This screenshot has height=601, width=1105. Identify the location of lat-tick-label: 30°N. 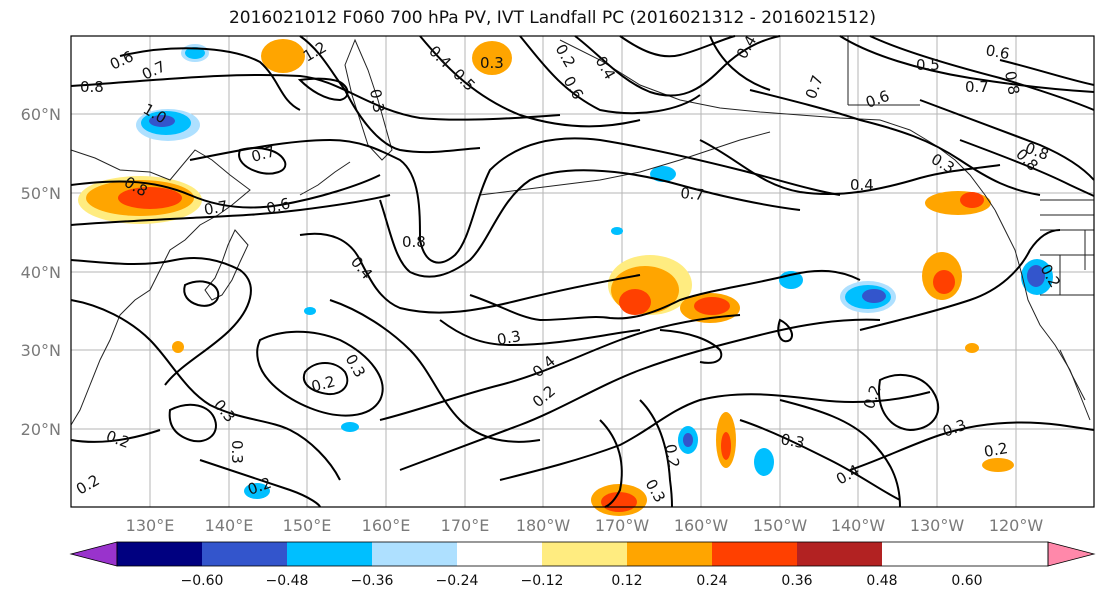
(41, 350).